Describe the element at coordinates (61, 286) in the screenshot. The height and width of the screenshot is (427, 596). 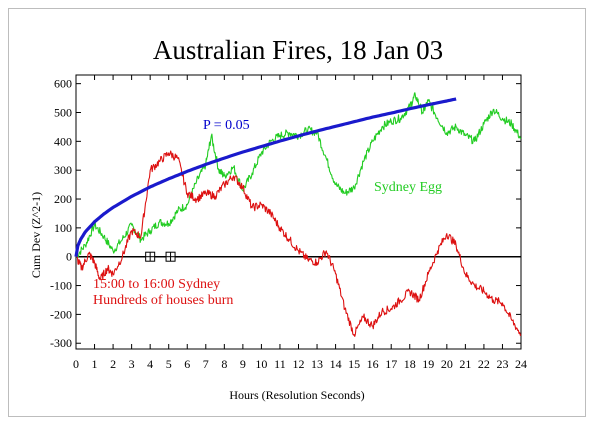
I see `y-tick-label: -100` at that location.